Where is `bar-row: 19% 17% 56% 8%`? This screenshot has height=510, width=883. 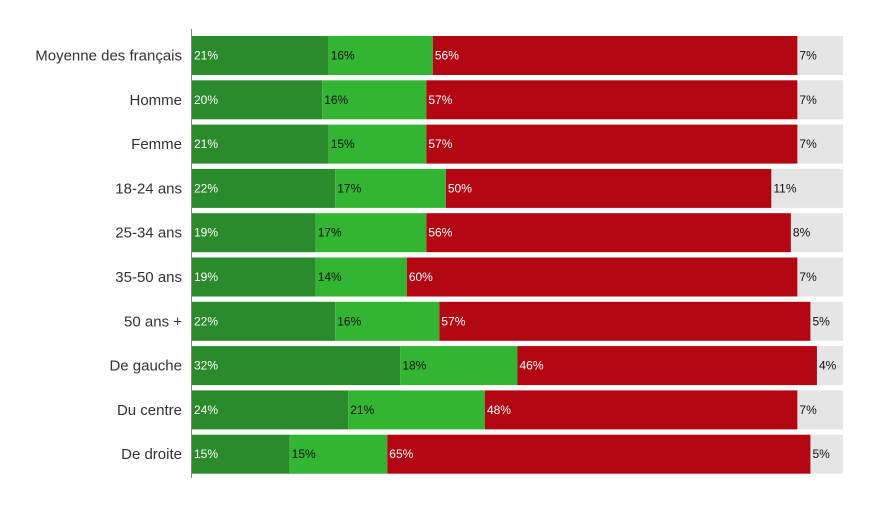
bar-row: 19% 17% 56% 8% is located at coordinates (517, 233).